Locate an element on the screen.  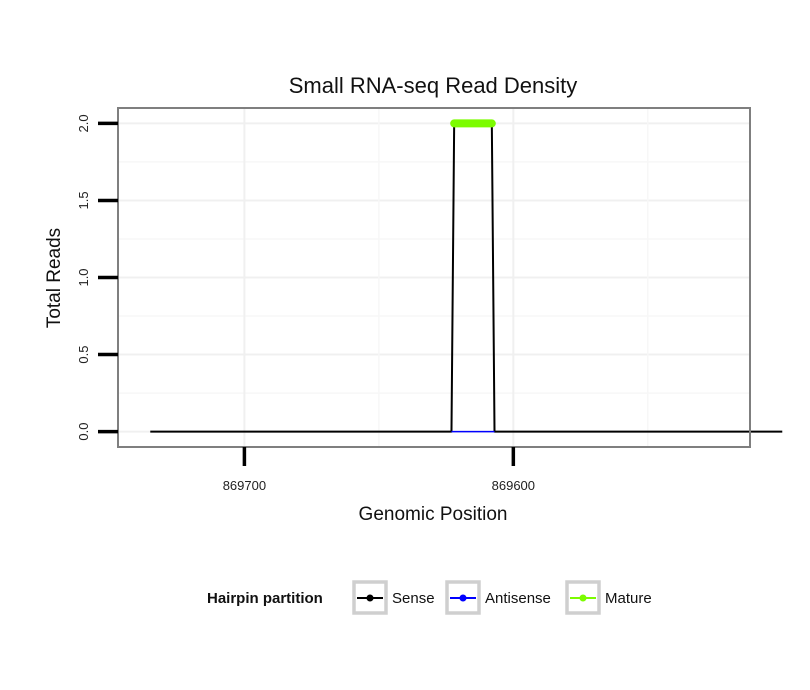
legend-label-sense: Sense is located at coordinates (413, 598).